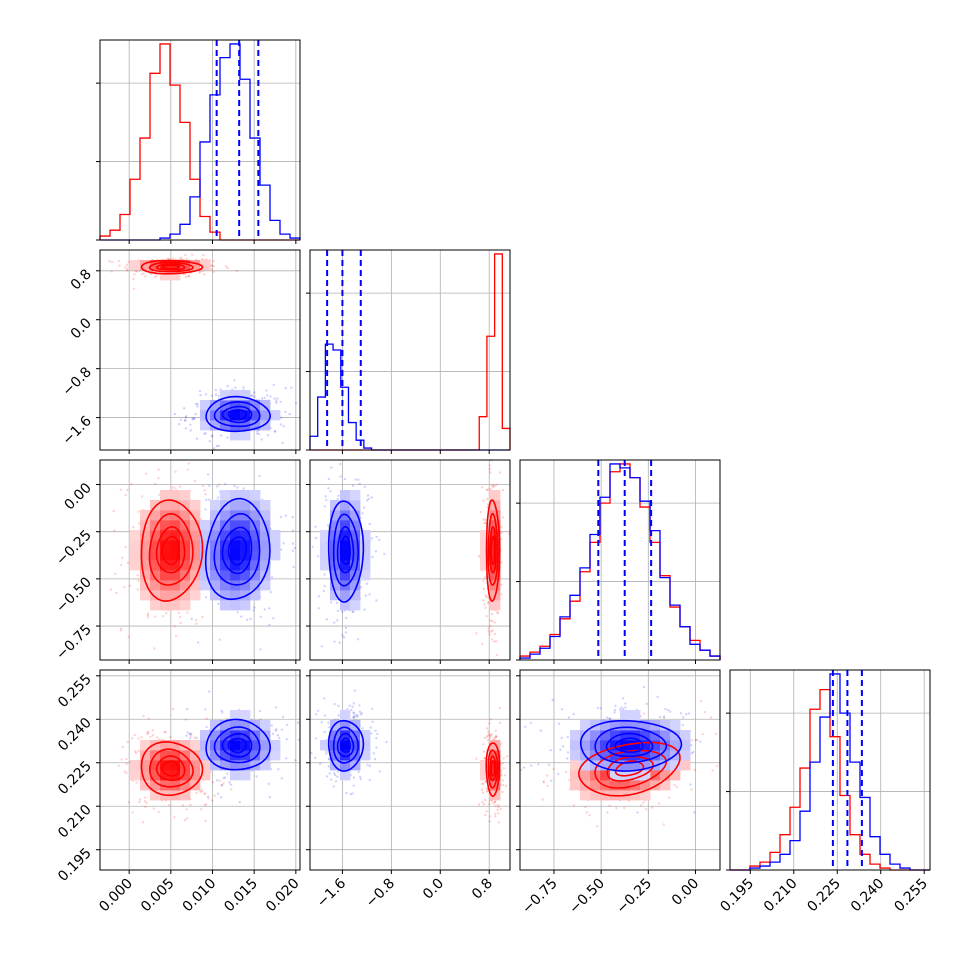 The width and height of the screenshot is (970, 970). What do you see at coordinates (75, 735) in the screenshot?
I see `y-tick-label: 0.240` at bounding box center [75, 735].